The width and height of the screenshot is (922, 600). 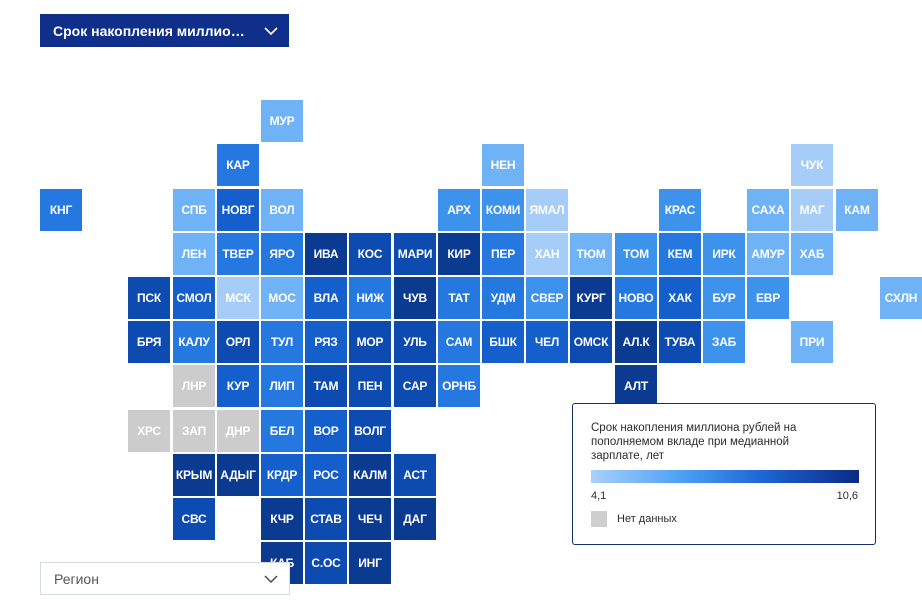 What do you see at coordinates (149, 298) in the screenshot?
I see `region-tile: ПСК` at bounding box center [149, 298].